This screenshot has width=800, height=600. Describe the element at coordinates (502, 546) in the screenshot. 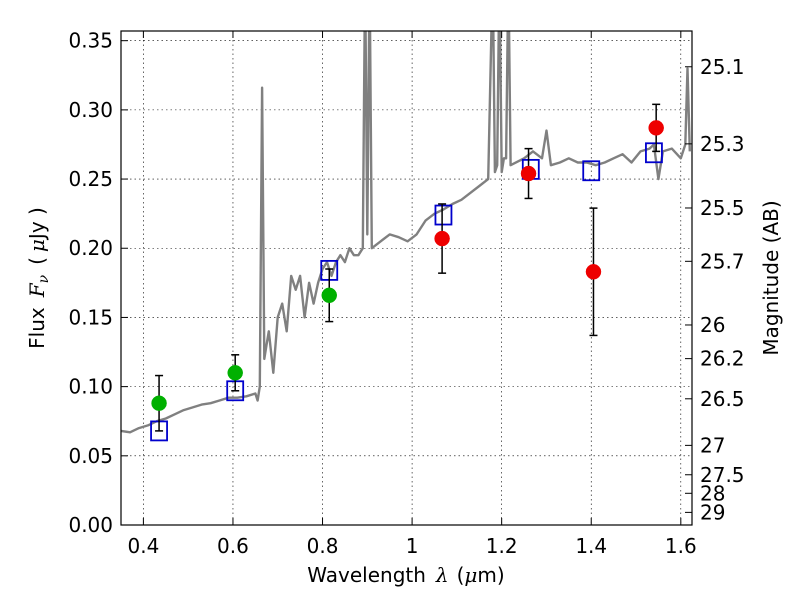

I see `x-tick-label-4: 1.2` at that location.